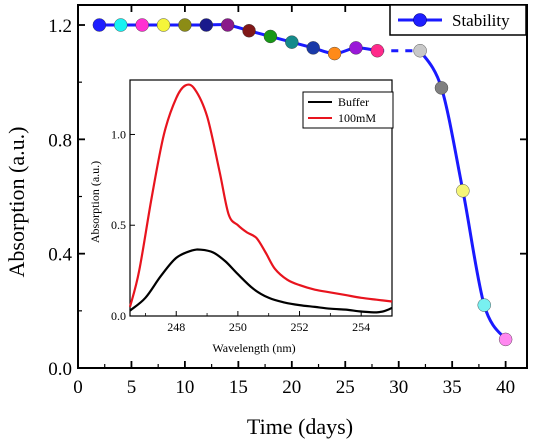 This screenshot has height=441, width=536. What do you see at coordinates (95, 202) in the screenshot?
I see `inset-ylabel: Absorption (a.u.)` at bounding box center [95, 202].